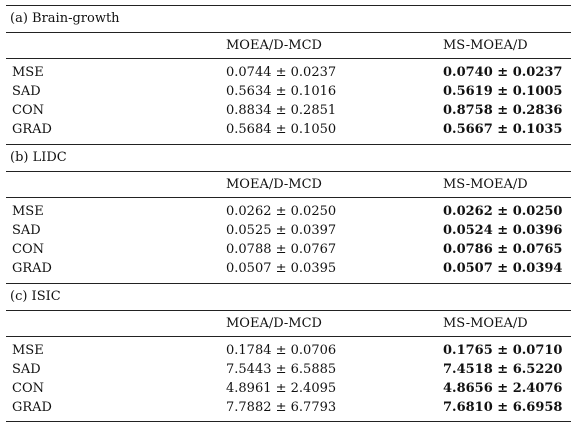 This screenshot has width=577, height=431. I want to click on moead-mcd-value: 0.0744 ± 0.0237, so click(281, 72).